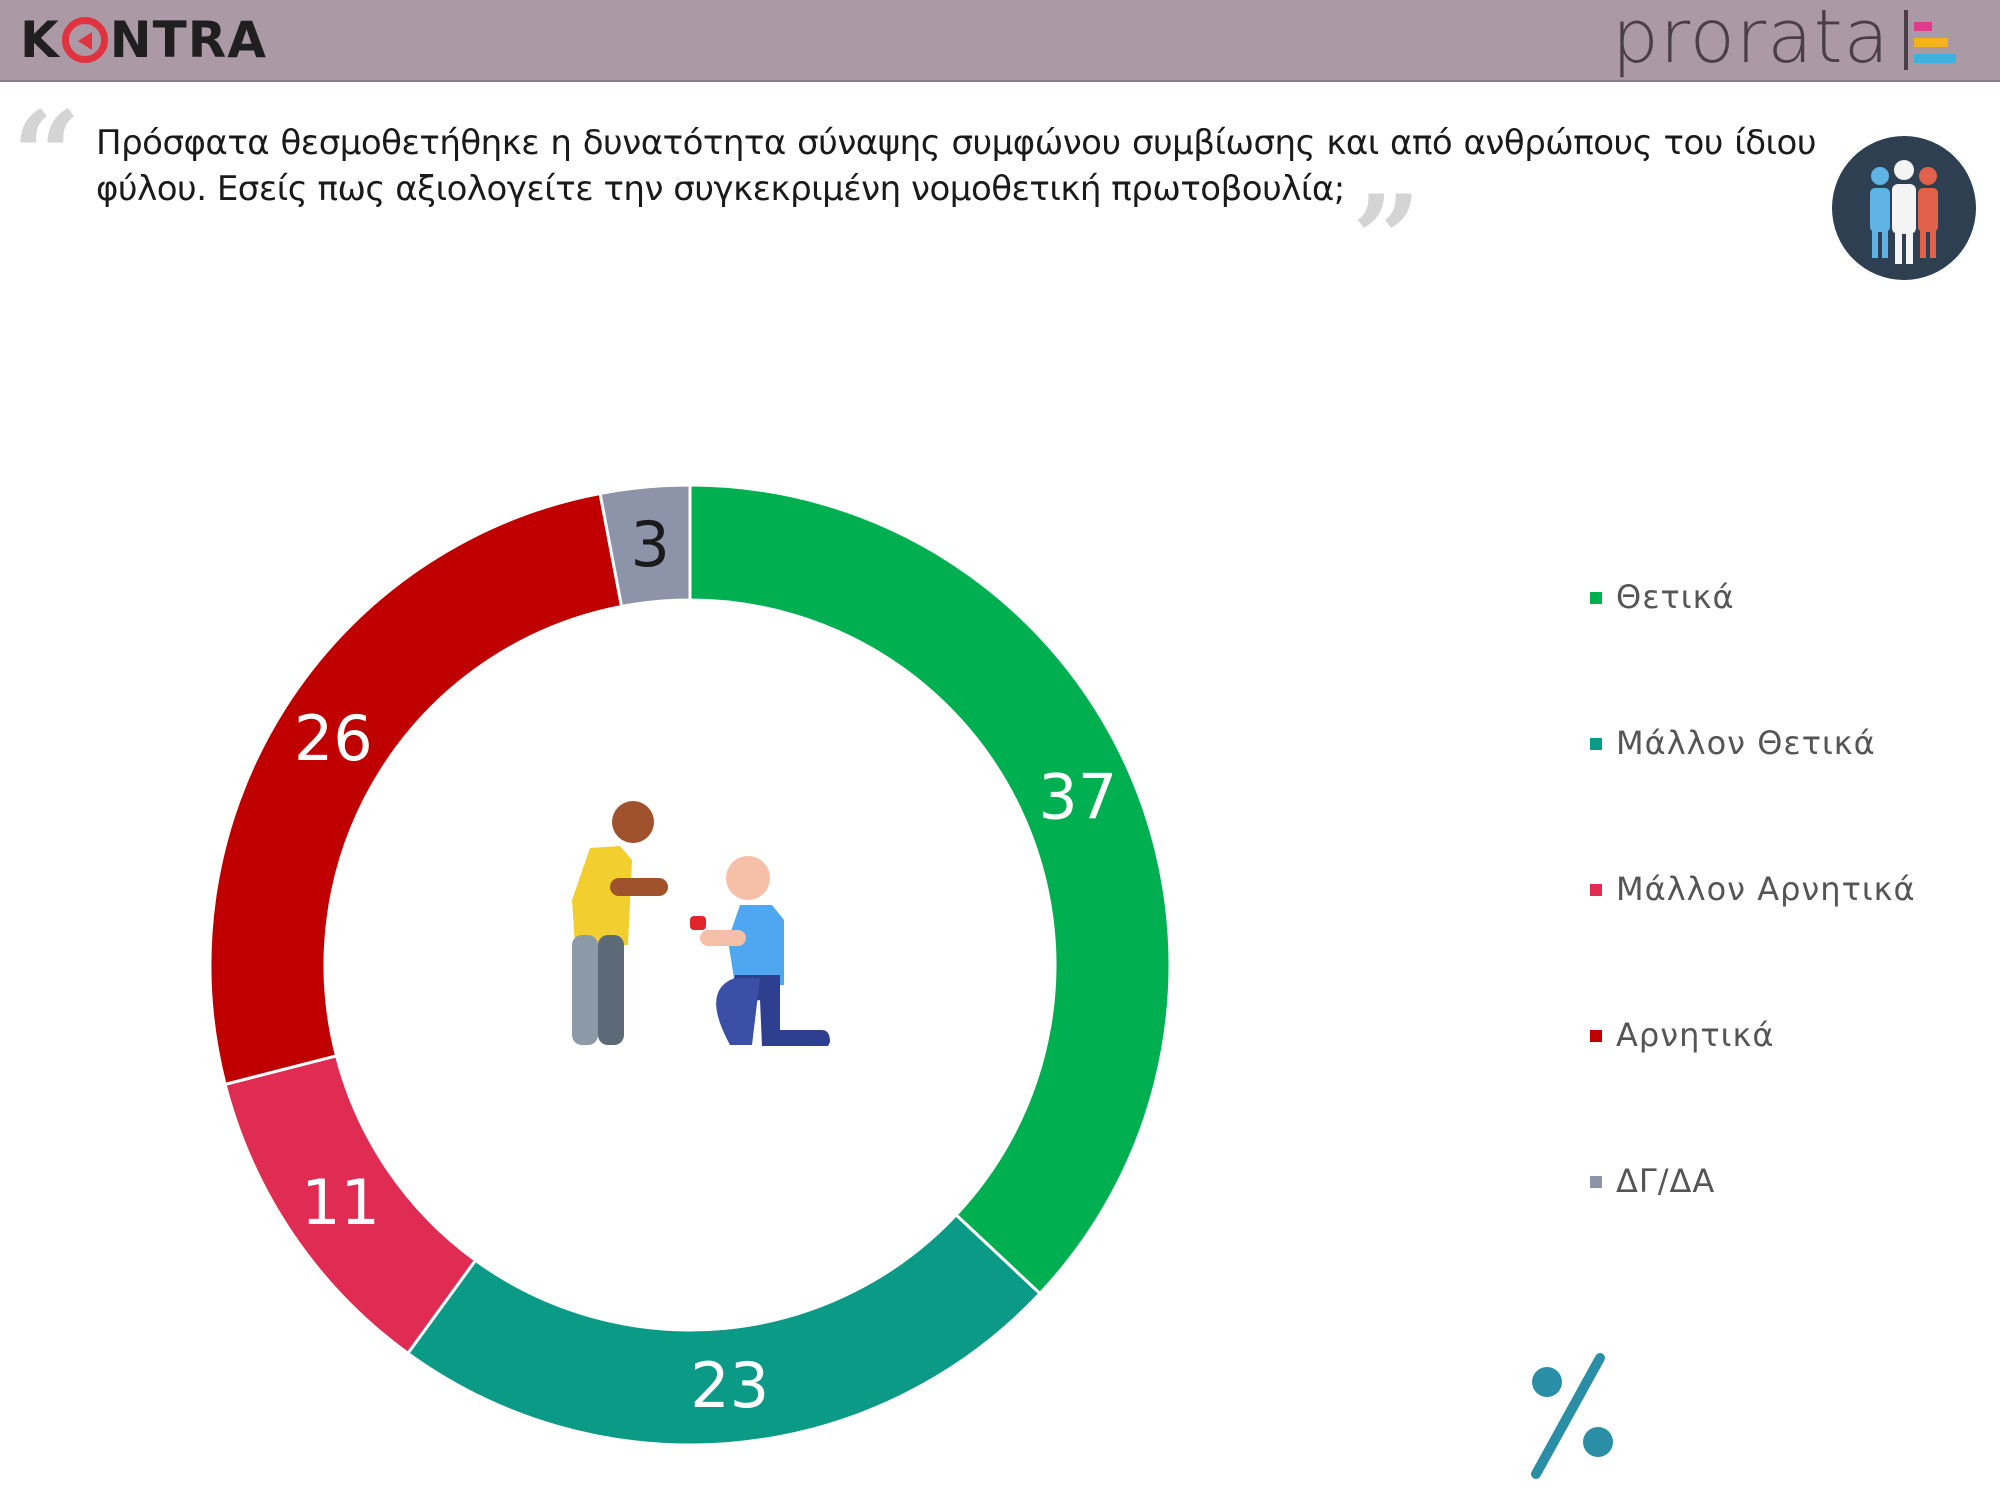 This screenshot has height=1500, width=2000. What do you see at coordinates (650, 544) in the screenshot?
I see `donut-value-label: 3` at bounding box center [650, 544].